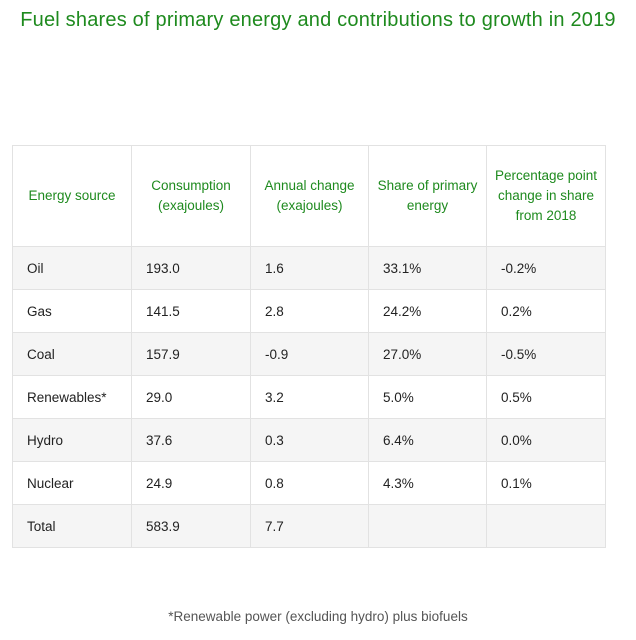  I want to click on cell-pp-change: -0.5%, so click(546, 354).